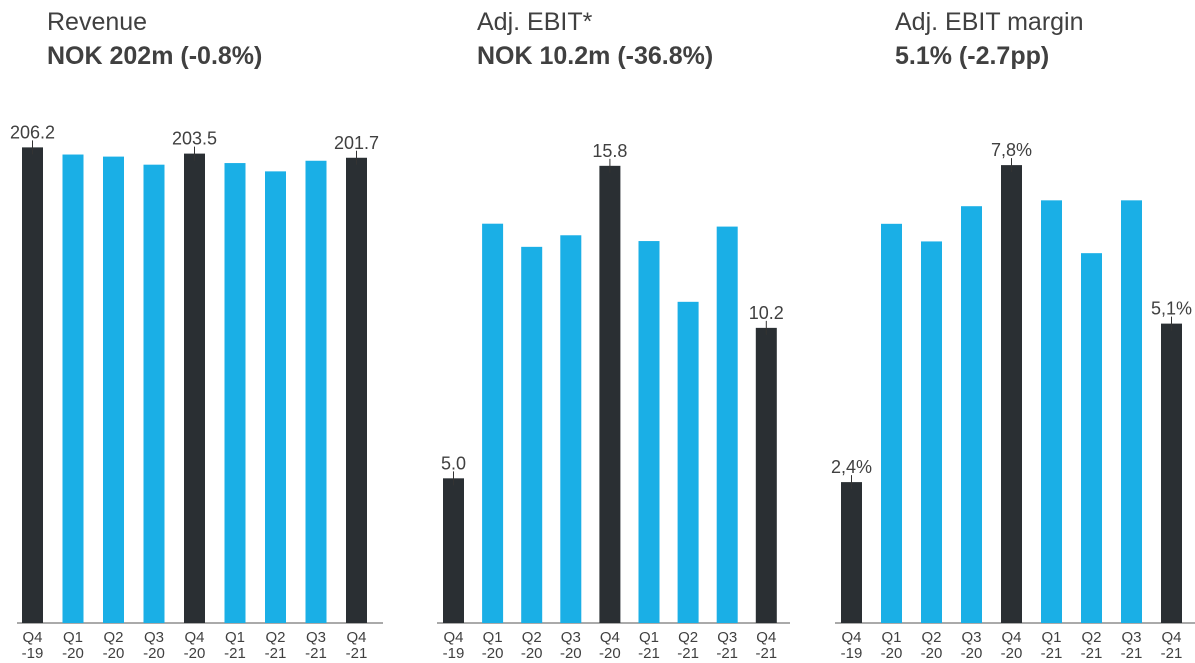 This screenshot has width=1195, height=663. What do you see at coordinates (97, 22) in the screenshot?
I see `chart-title: Revenue` at bounding box center [97, 22].